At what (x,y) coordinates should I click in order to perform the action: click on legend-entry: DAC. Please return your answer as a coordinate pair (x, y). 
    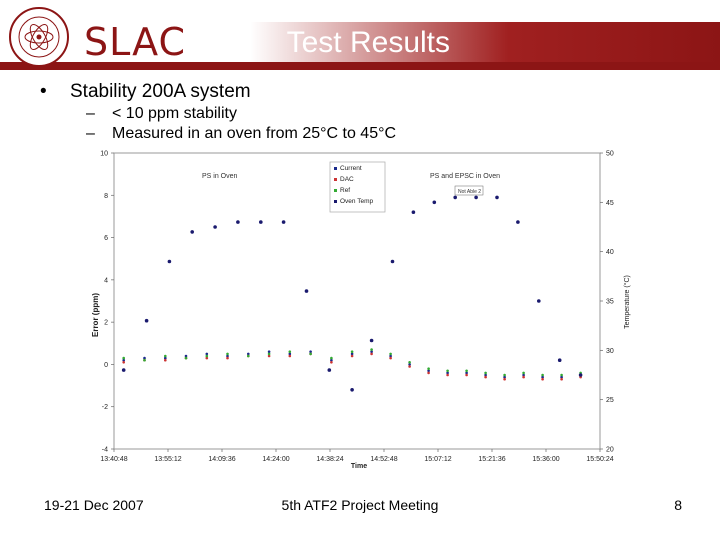
    Looking at the image, I should click on (347, 179).